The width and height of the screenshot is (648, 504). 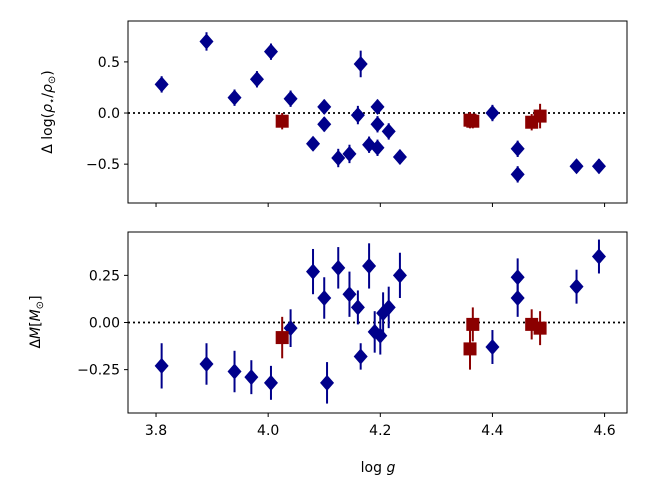 What do you see at coordinates (268, 431) in the screenshot?
I see `xtick-label: 4.0` at bounding box center [268, 431].